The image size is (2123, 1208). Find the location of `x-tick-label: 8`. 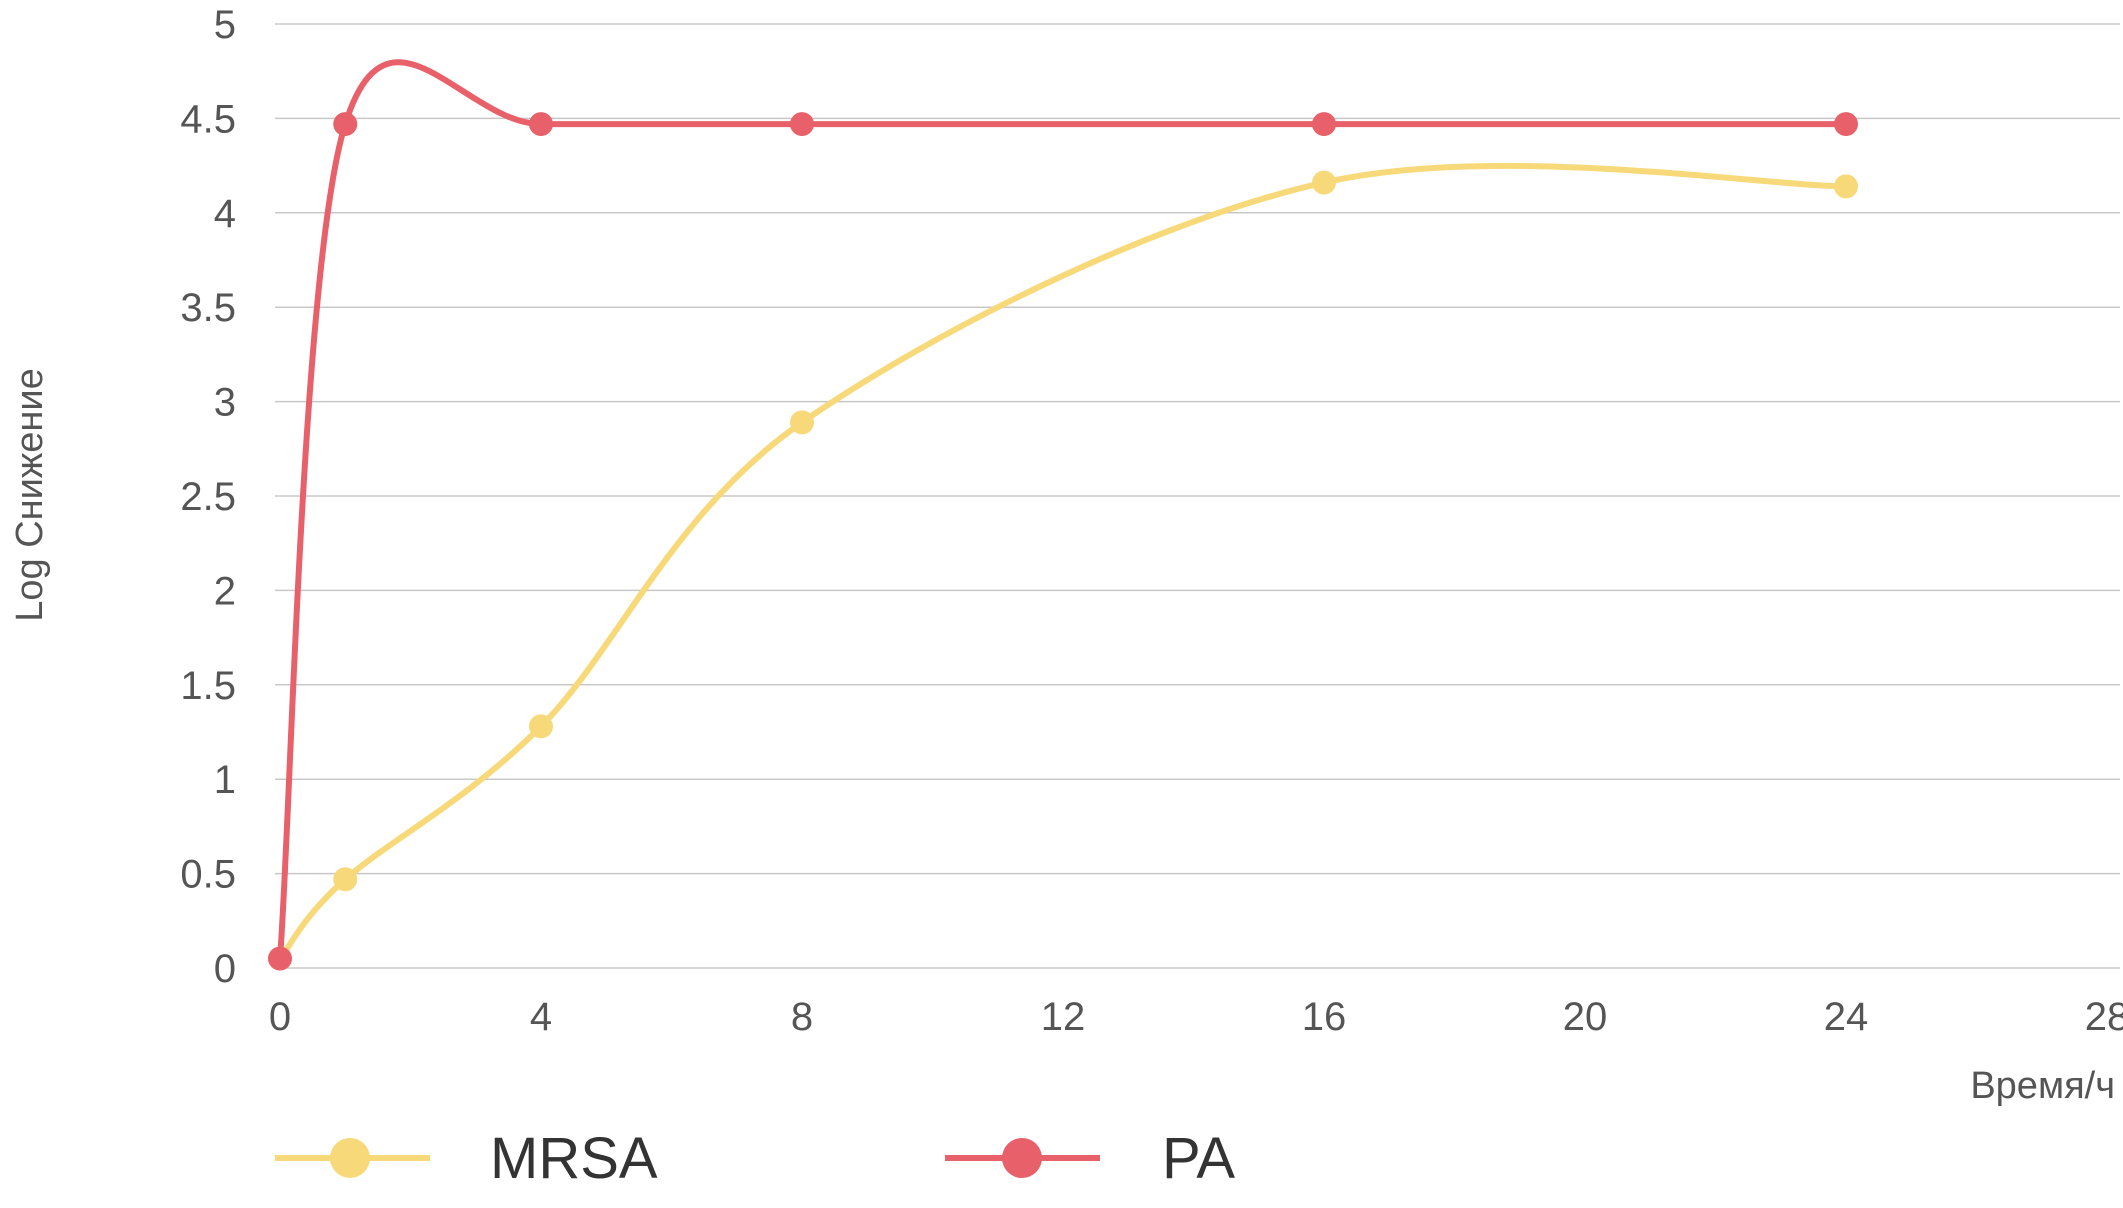

x-tick-label: 8 is located at coordinates (802, 1017).